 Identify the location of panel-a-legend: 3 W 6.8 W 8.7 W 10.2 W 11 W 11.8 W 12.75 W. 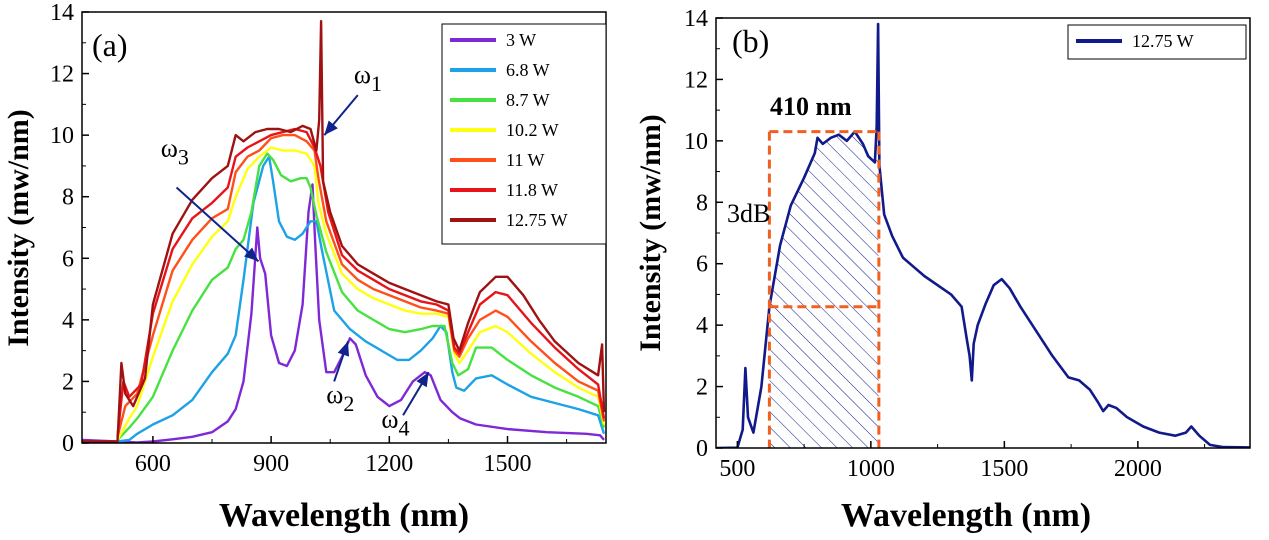
(524, 134).